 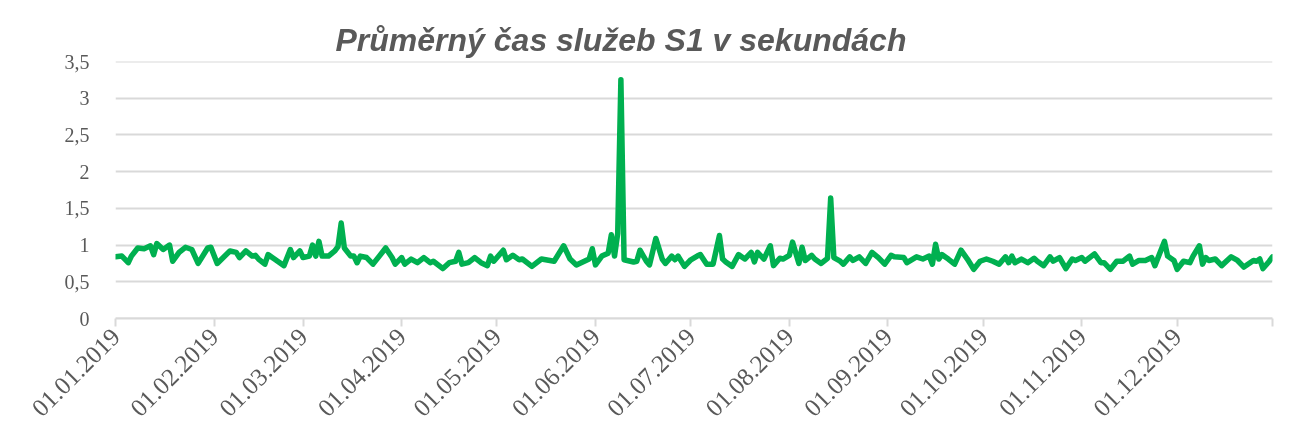 What do you see at coordinates (84, 318) in the screenshot?
I see `y-tick-label: 0` at bounding box center [84, 318].